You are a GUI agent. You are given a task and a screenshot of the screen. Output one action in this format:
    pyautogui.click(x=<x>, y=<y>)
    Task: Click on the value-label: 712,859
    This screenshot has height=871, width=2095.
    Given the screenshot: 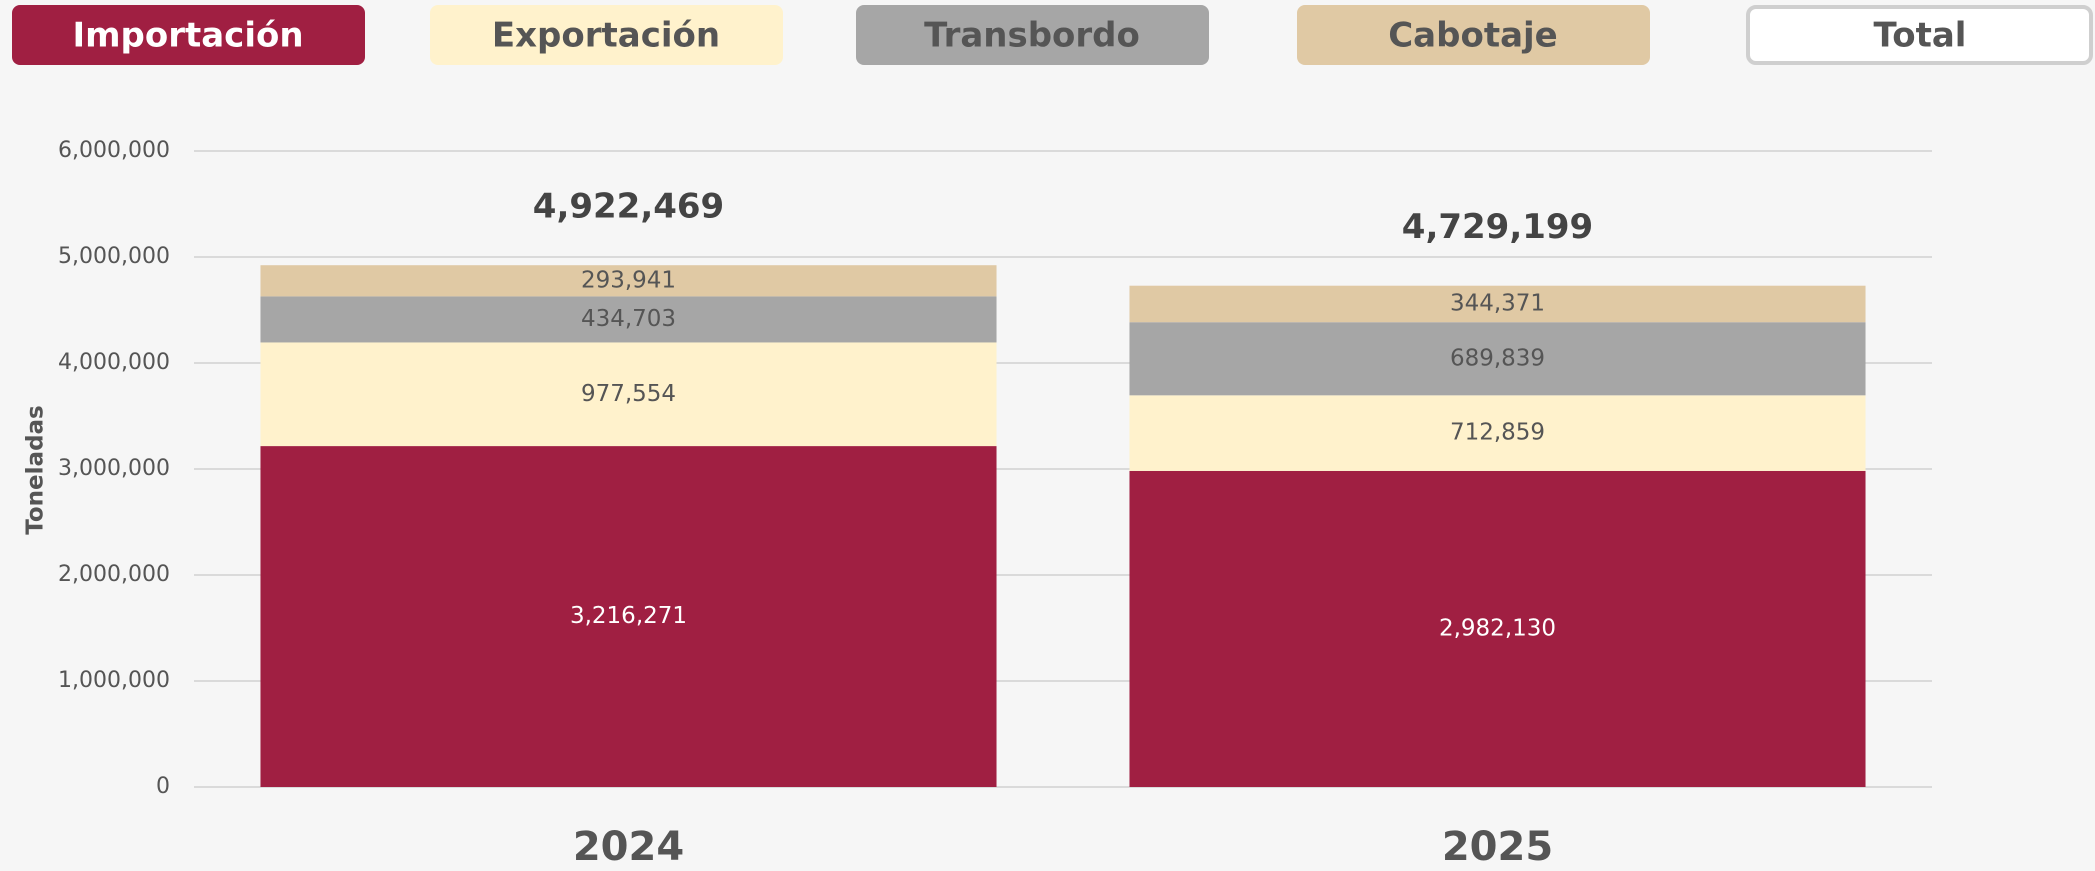 What is the action you would take?
    pyautogui.click(x=1497, y=433)
    